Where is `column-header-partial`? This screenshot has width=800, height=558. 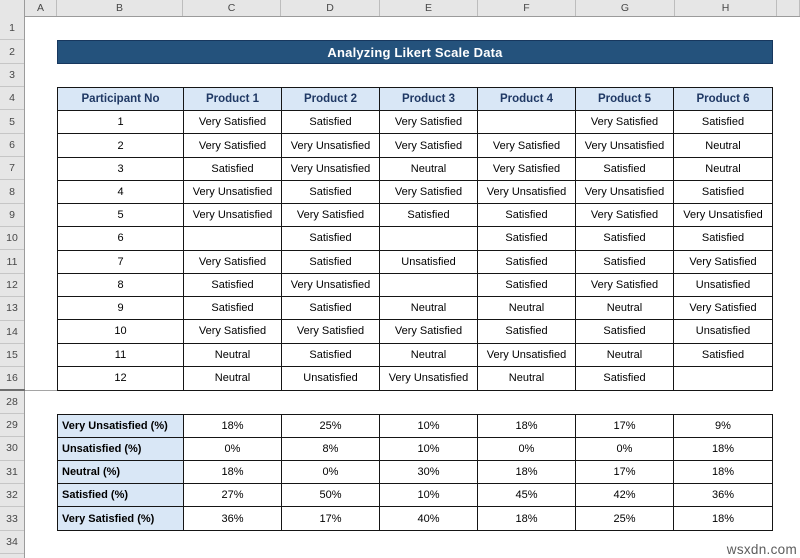
column-header-partial is located at coordinates (788, 8).